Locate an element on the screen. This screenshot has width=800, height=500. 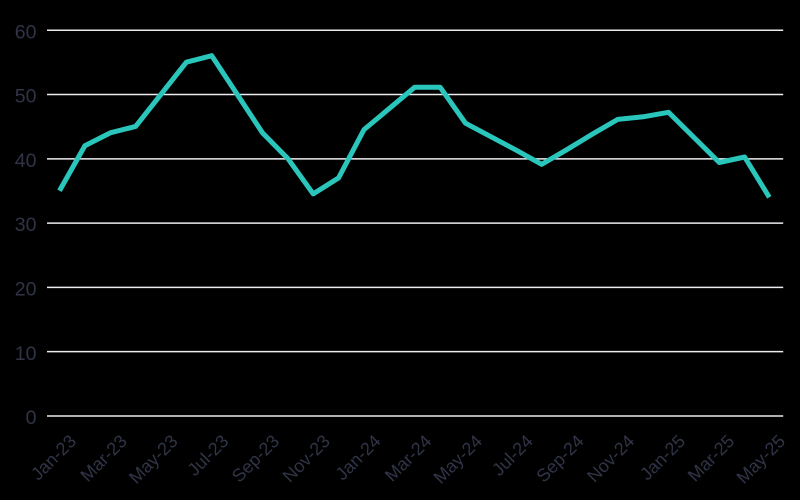
svg-text: 50 is located at coordinates (26, 97).